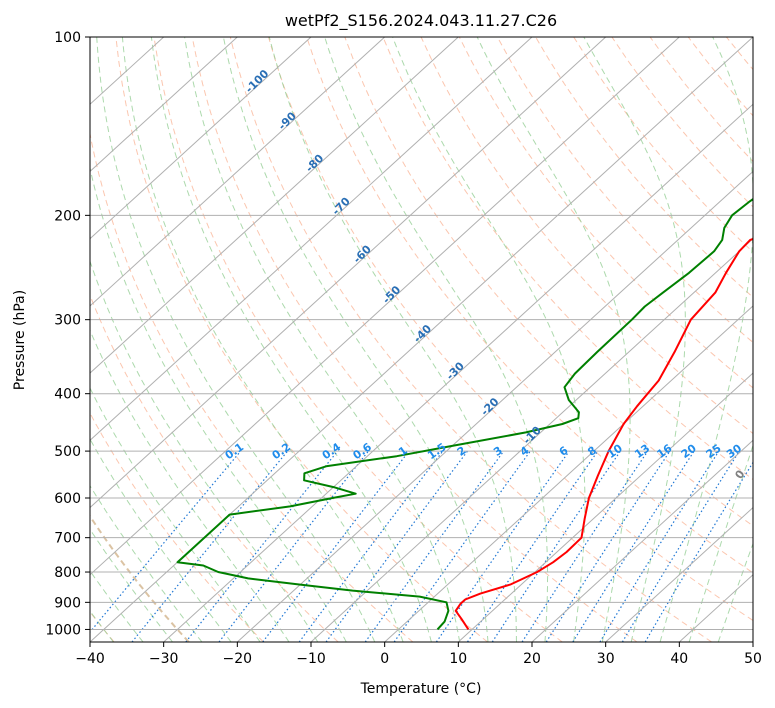  I want to click on x-tick-label: −10, so click(311, 659).